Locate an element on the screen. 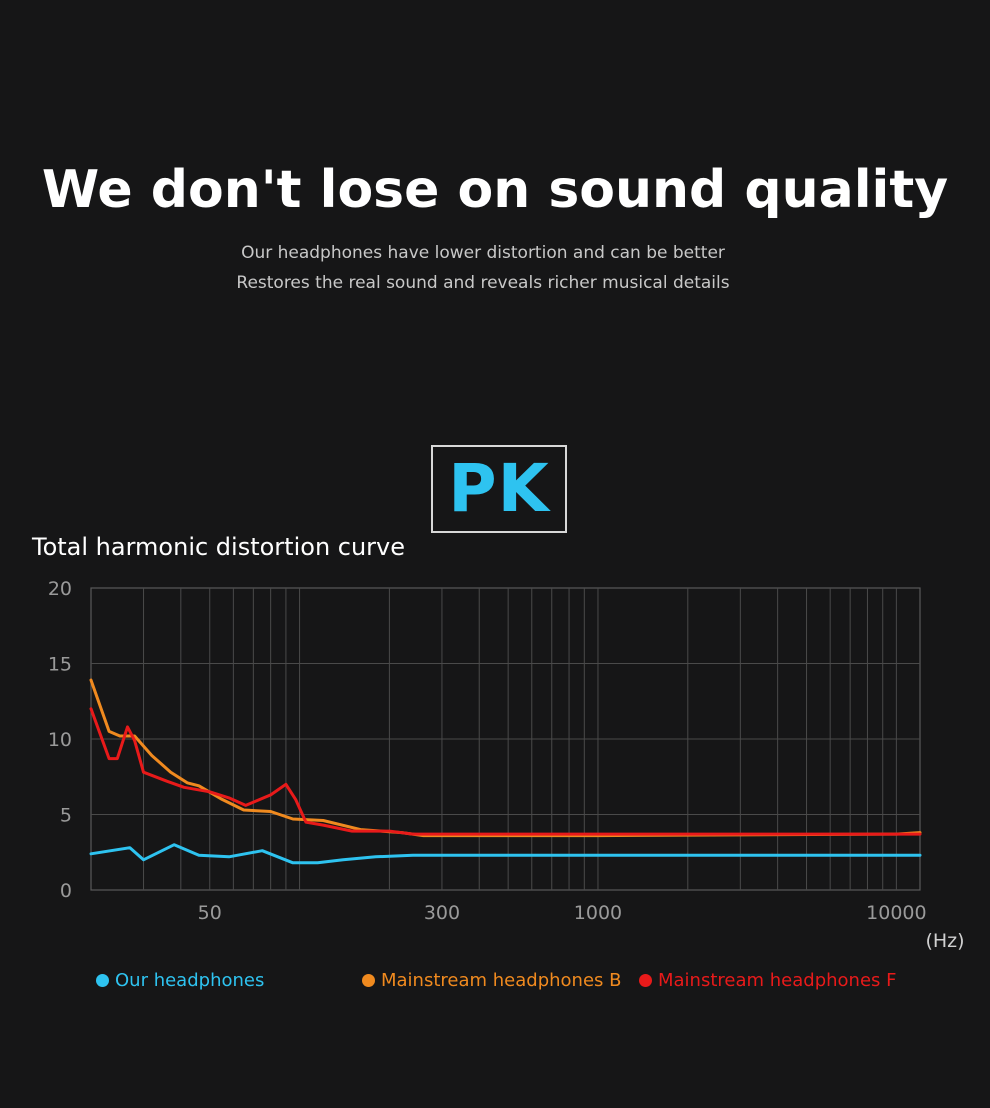  x-tick-label: 50 is located at coordinates (210, 913).